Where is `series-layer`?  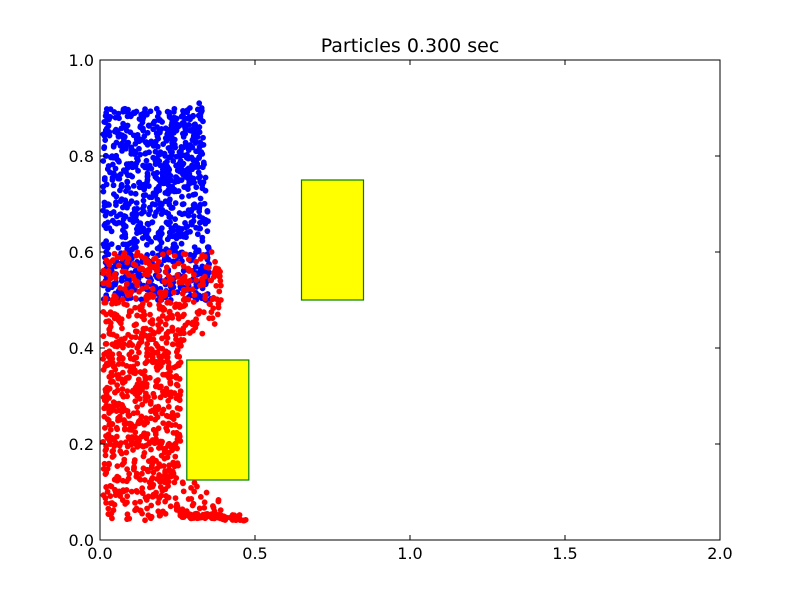 series-layer is located at coordinates (174, 312).